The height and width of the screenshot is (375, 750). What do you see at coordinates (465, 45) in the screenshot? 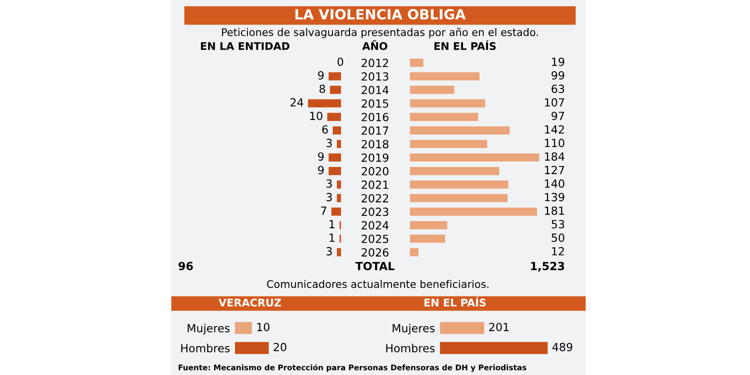
I see `x-axis-title: EN EL PAÍS` at bounding box center [465, 45].